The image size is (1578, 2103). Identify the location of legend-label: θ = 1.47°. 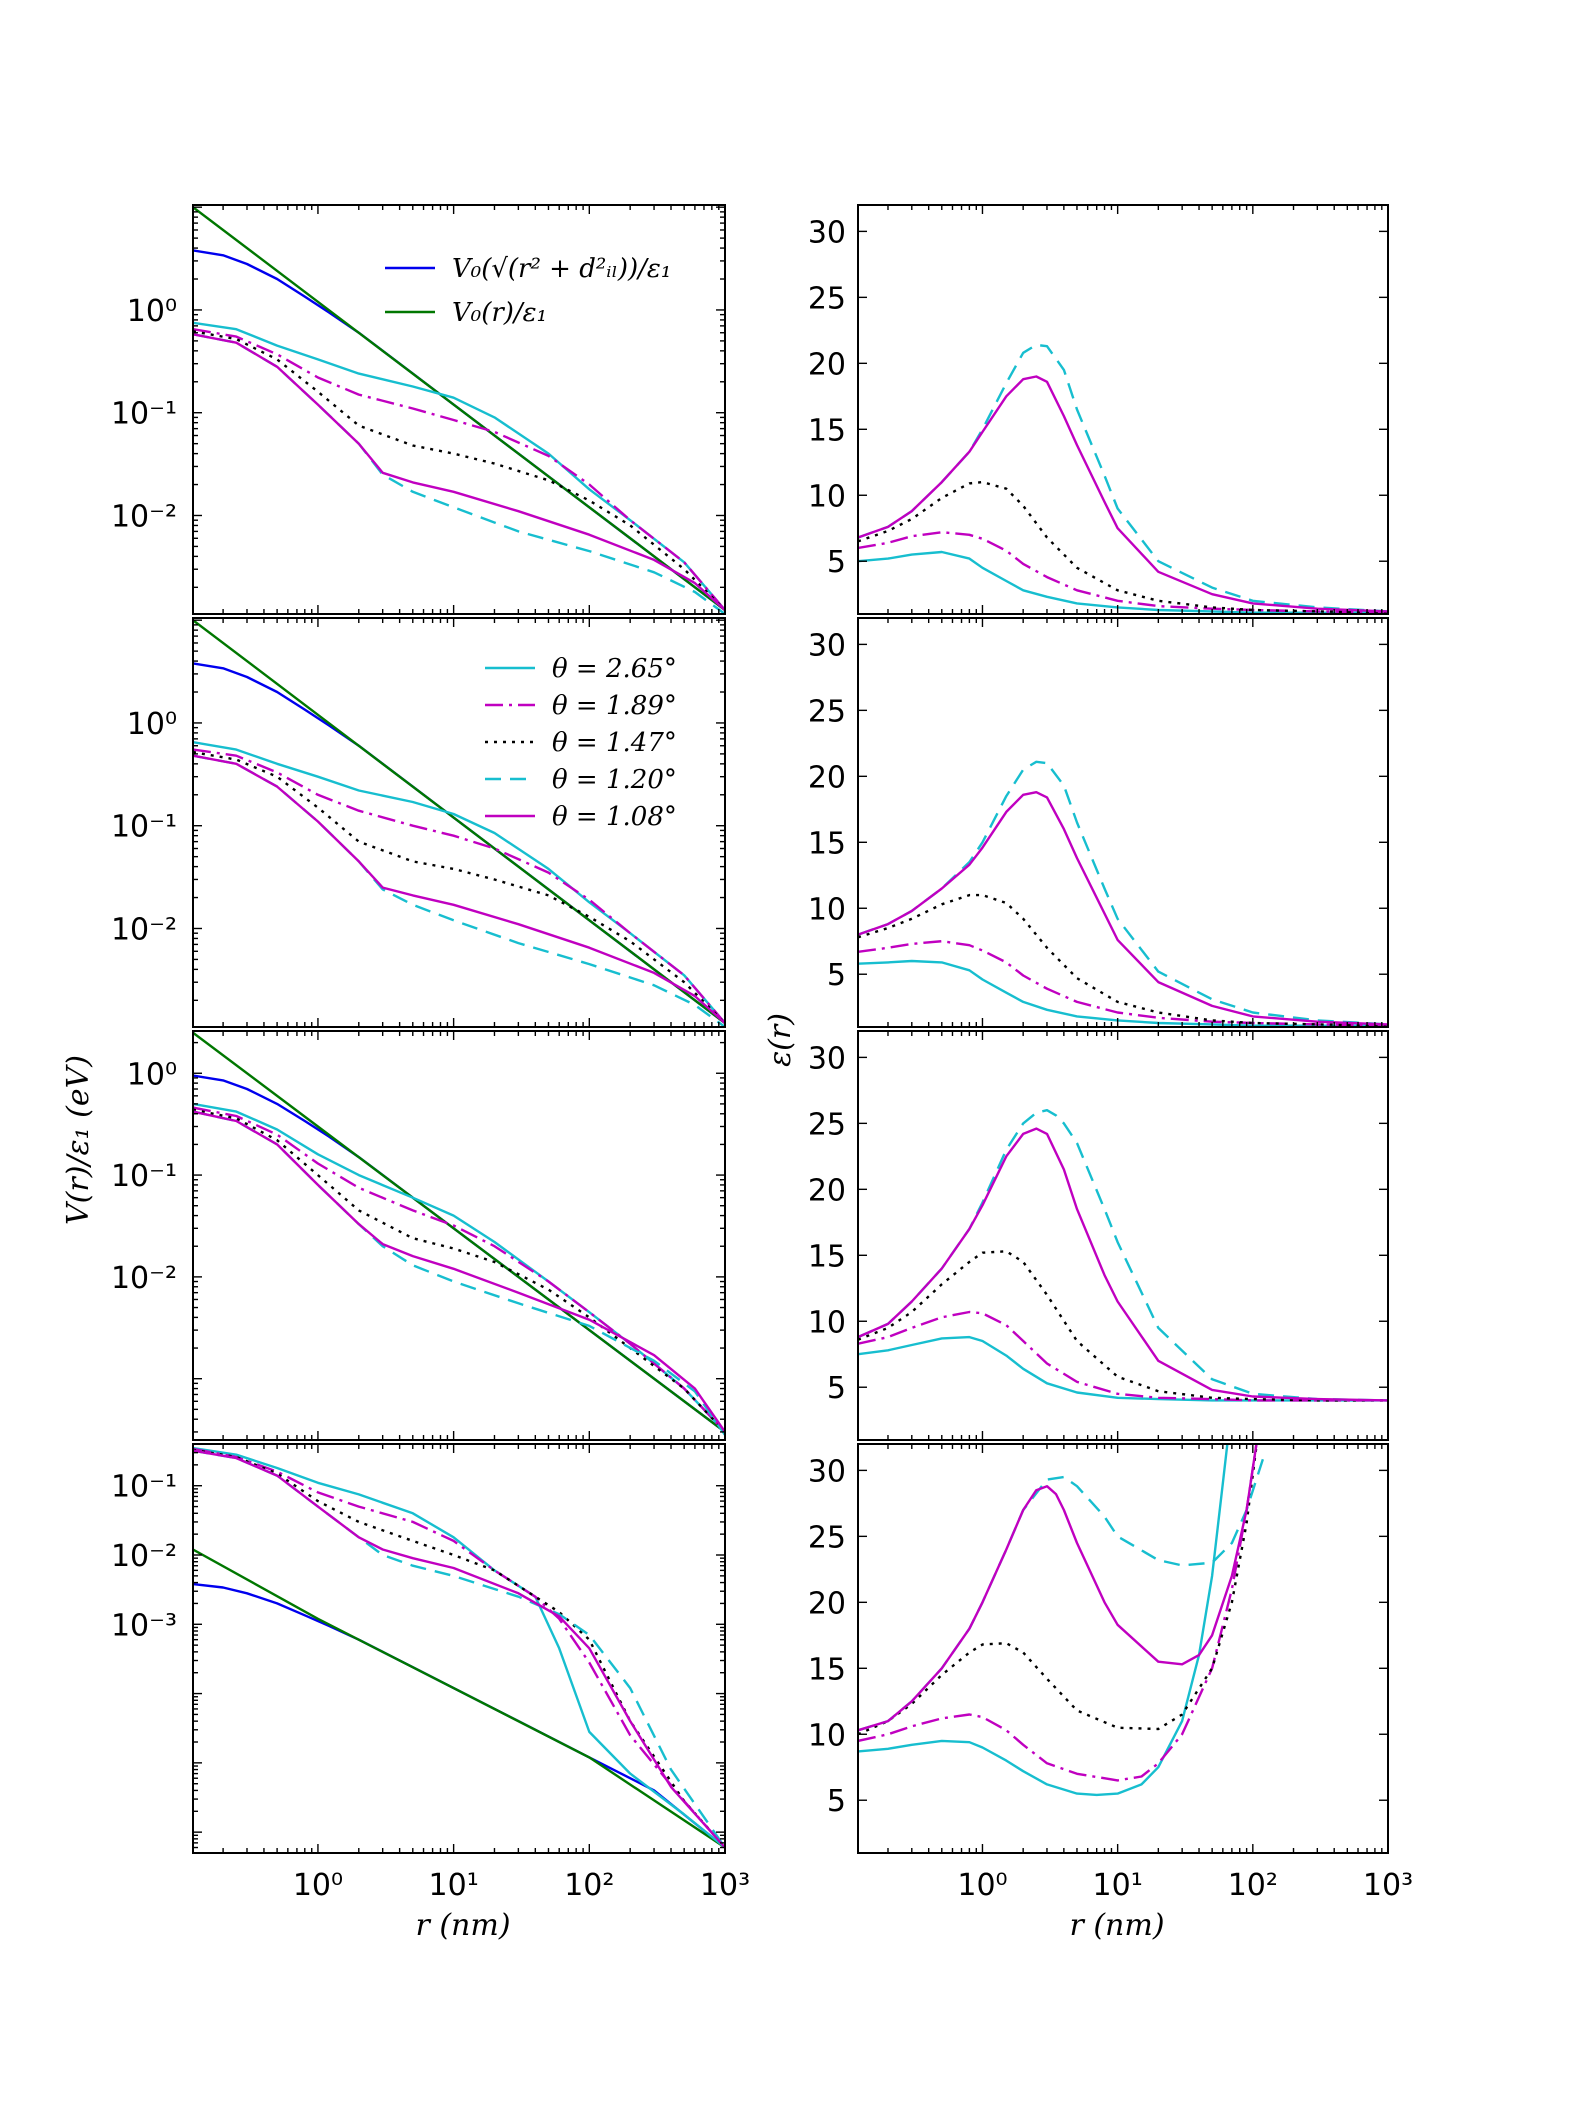
(614, 743).